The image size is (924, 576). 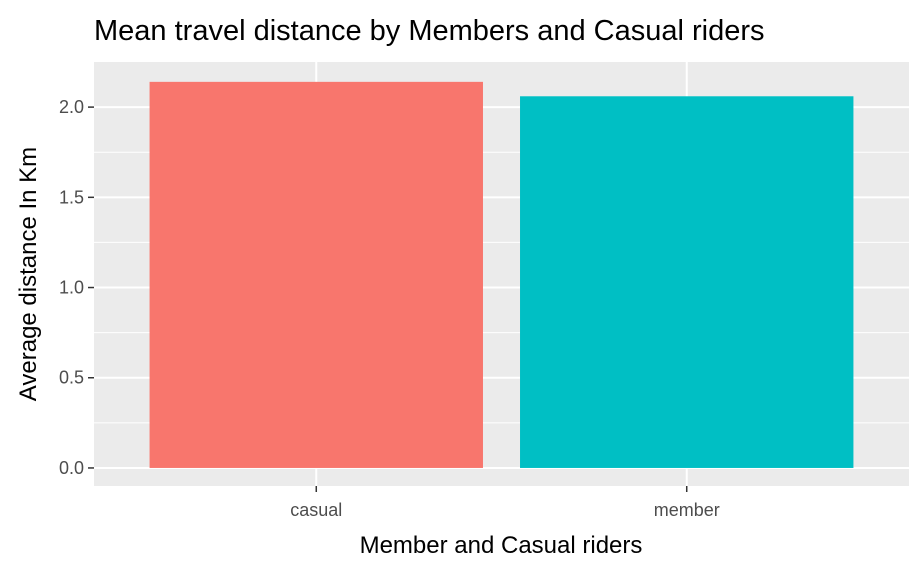 What do you see at coordinates (687, 510) in the screenshot?
I see `x-tick-label-member: member` at bounding box center [687, 510].